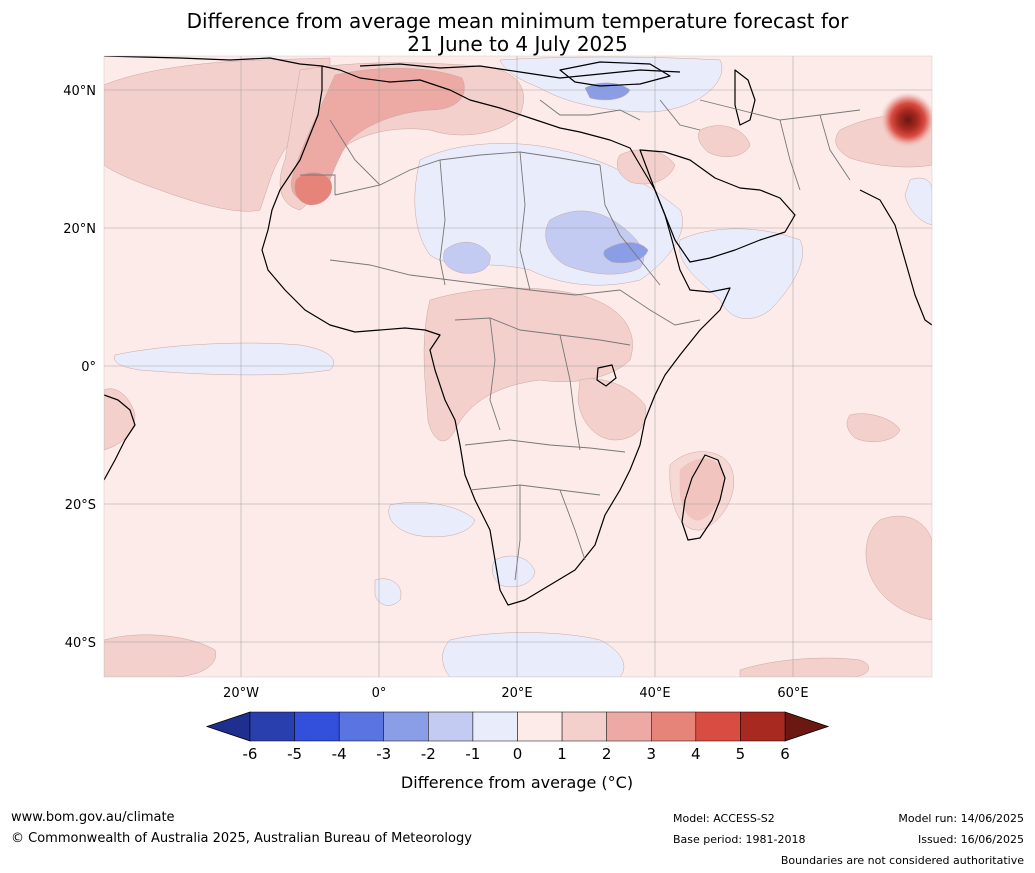  What do you see at coordinates (615, 74) in the screenshot?
I see `black-sea-coastline` at bounding box center [615, 74].